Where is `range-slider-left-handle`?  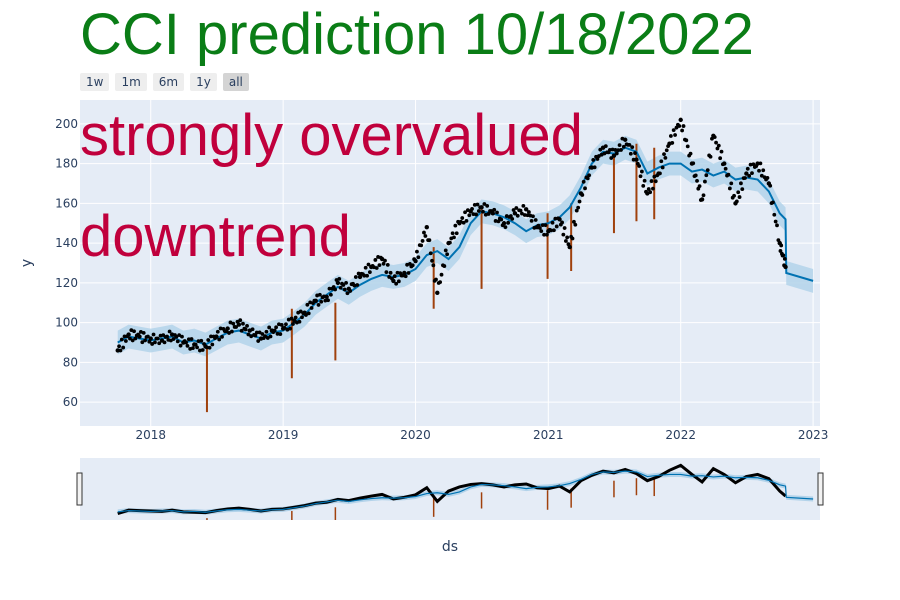 range-slider-left-handle is located at coordinates (79, 489).